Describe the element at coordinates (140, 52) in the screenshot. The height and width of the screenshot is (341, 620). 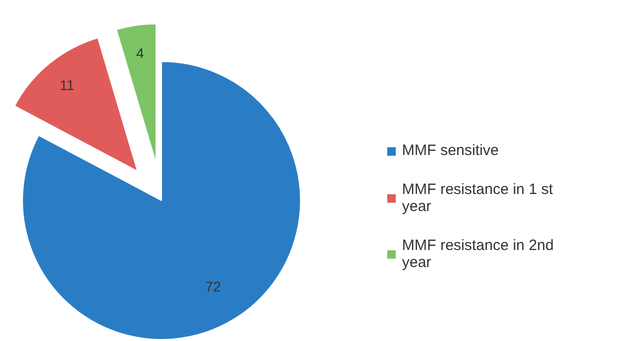
I see `data-label: 4` at that location.